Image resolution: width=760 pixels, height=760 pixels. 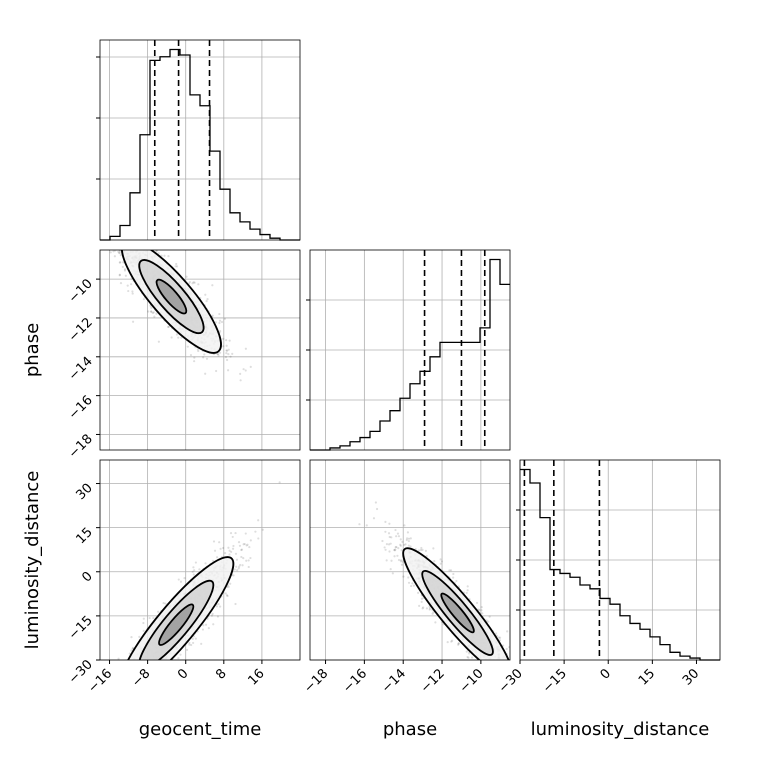 I want to click on ytick-label-phase-4: −10, so click(x=81, y=291).